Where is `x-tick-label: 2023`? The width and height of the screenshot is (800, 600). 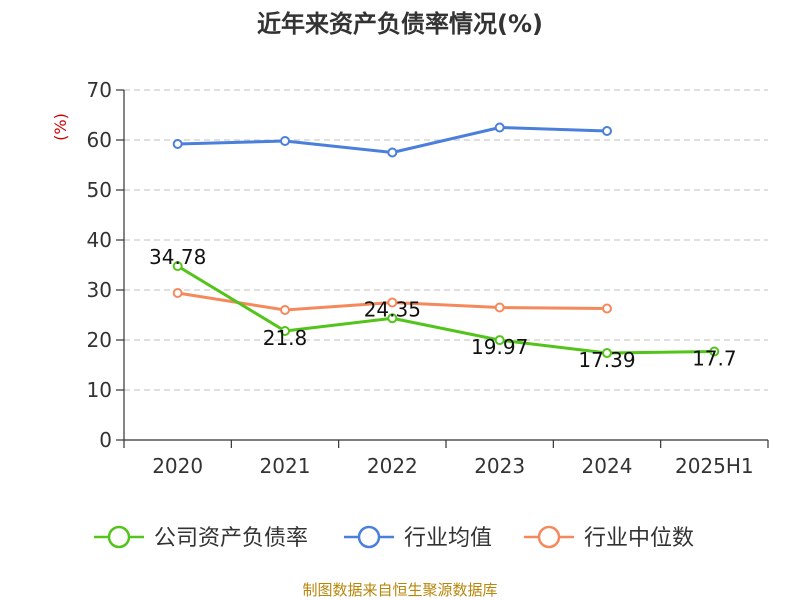
x-tick-label: 2023 is located at coordinates (499, 466).